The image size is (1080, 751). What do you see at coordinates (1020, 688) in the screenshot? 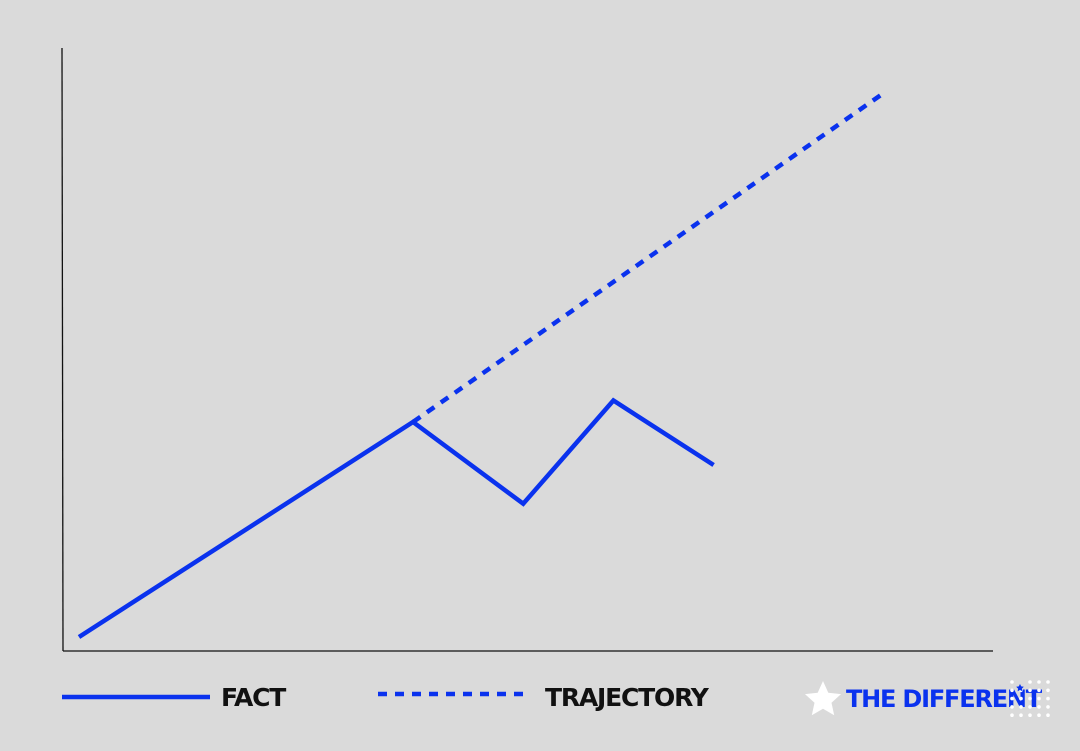
I see `small-star-icon` at bounding box center [1020, 688].